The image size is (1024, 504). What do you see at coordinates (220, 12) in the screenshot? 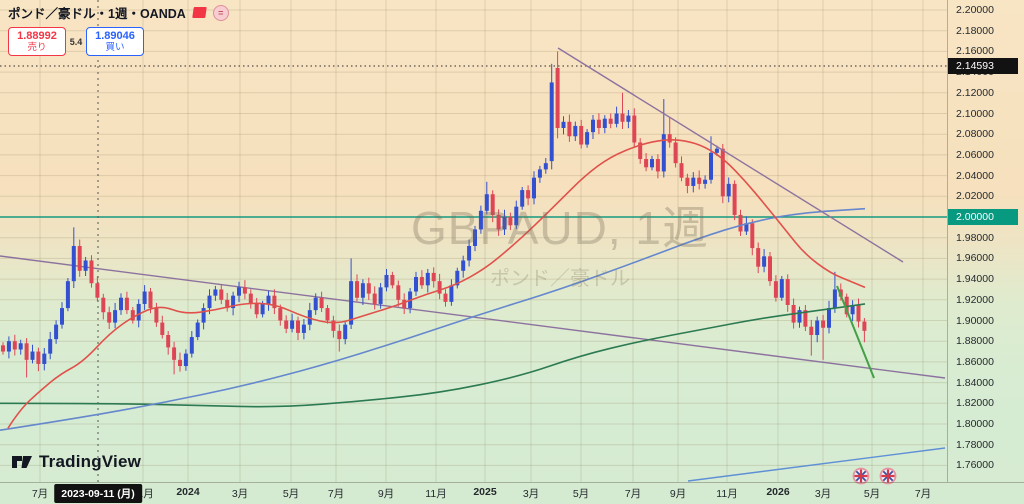
I see `broker-badge-icon: =` at bounding box center [220, 12].